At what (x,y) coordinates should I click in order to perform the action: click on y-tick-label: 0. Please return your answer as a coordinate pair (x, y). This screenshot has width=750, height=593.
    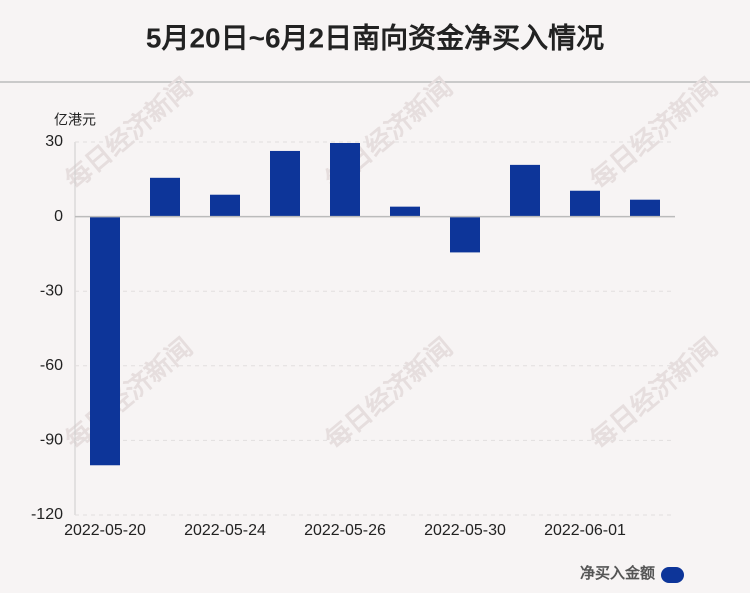
    Looking at the image, I should click on (58, 216).